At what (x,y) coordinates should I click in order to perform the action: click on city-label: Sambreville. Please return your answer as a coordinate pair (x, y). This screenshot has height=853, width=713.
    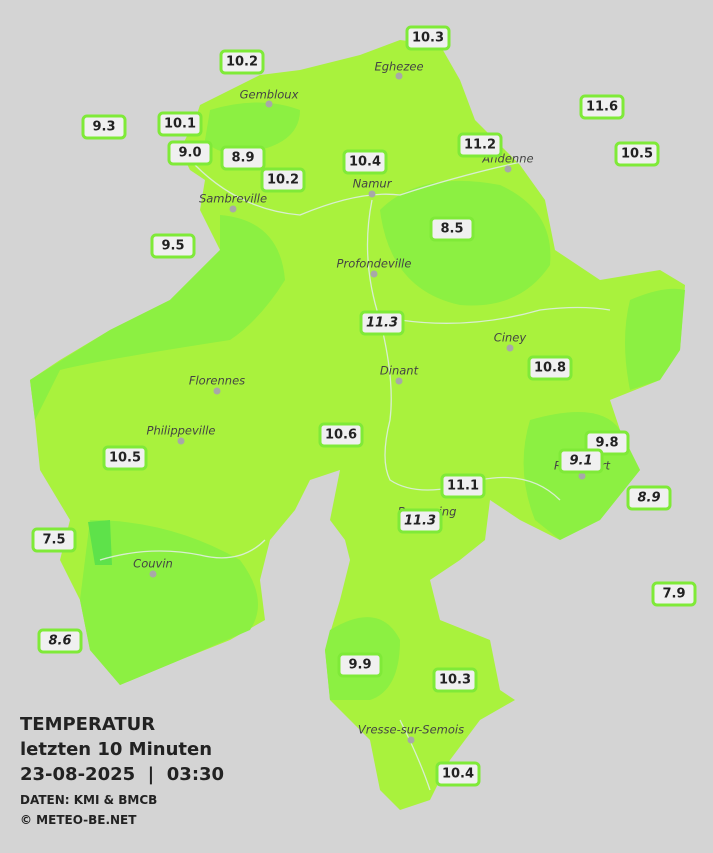
    Looking at the image, I should click on (233, 199).